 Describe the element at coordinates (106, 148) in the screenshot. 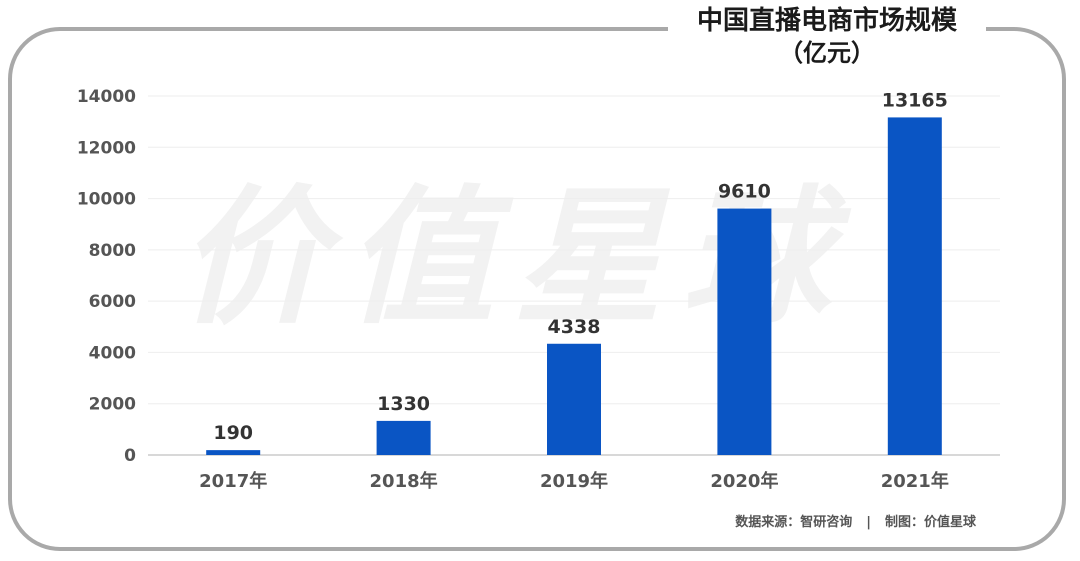

I see `y-tick-label: 12000` at that location.